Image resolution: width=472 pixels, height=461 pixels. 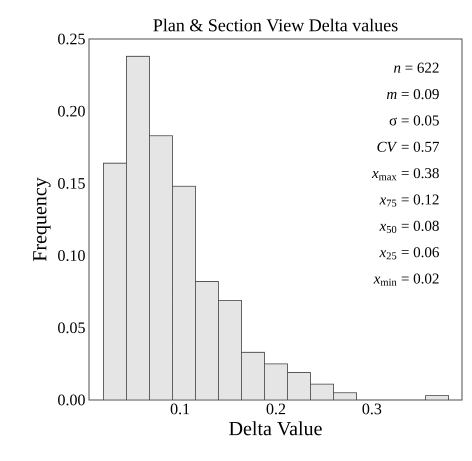 What do you see at coordinates (71, 39) in the screenshot?
I see `y-tick-label: 0.25` at bounding box center [71, 39].